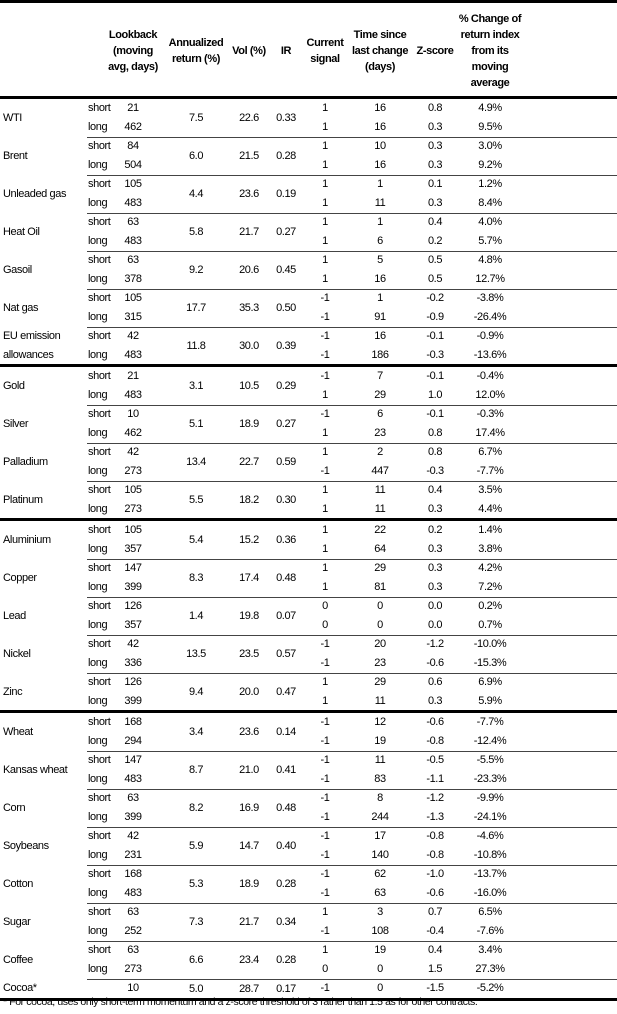 The width and height of the screenshot is (617, 1014). Describe the element at coordinates (133, 912) in the screenshot. I see `lookback-cell: 63` at that location.